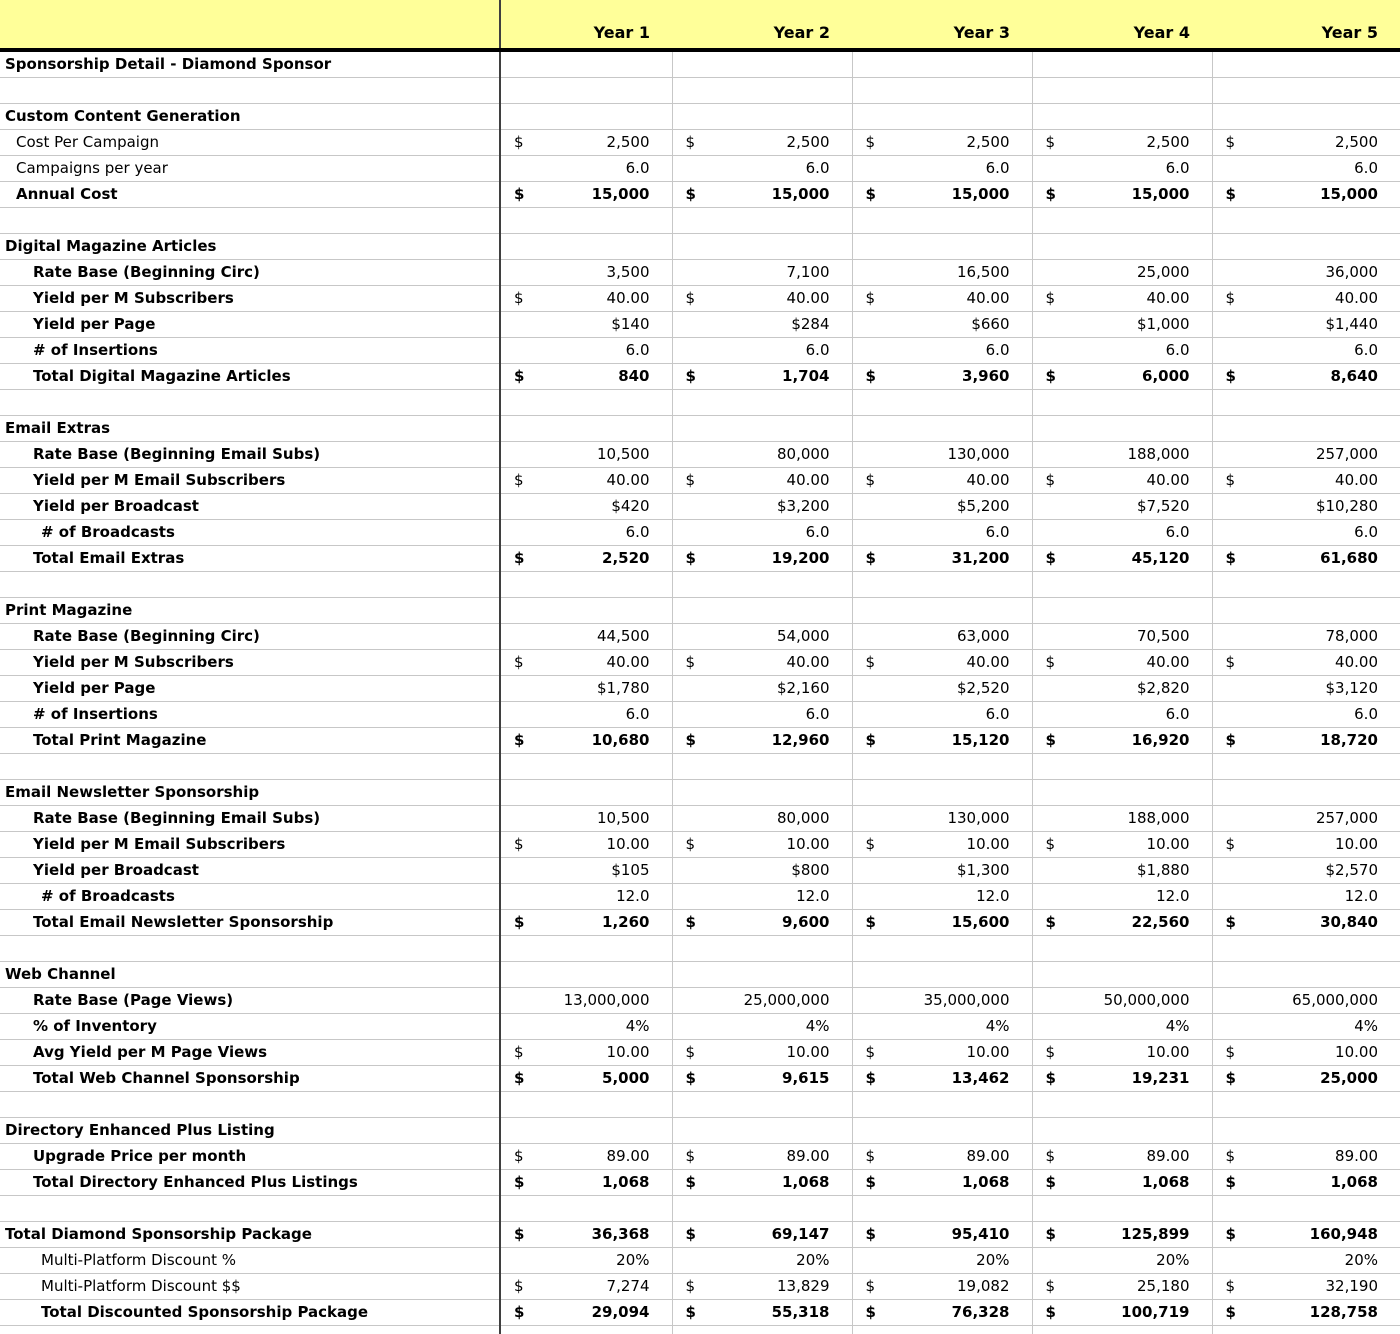  What do you see at coordinates (762, 1157) in the screenshot?
I see `cell-year2: $89.00` at bounding box center [762, 1157].